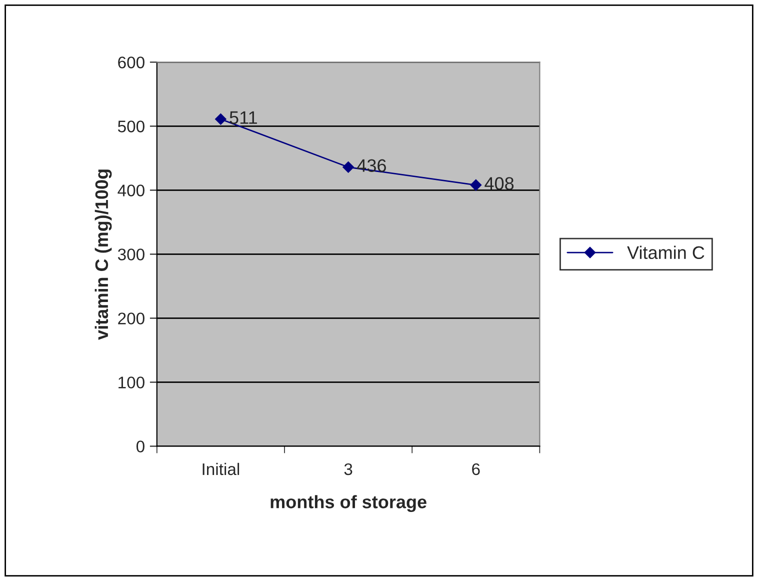  Describe the element at coordinates (131, 382) in the screenshot. I see `y-tick-label: 100` at that location.